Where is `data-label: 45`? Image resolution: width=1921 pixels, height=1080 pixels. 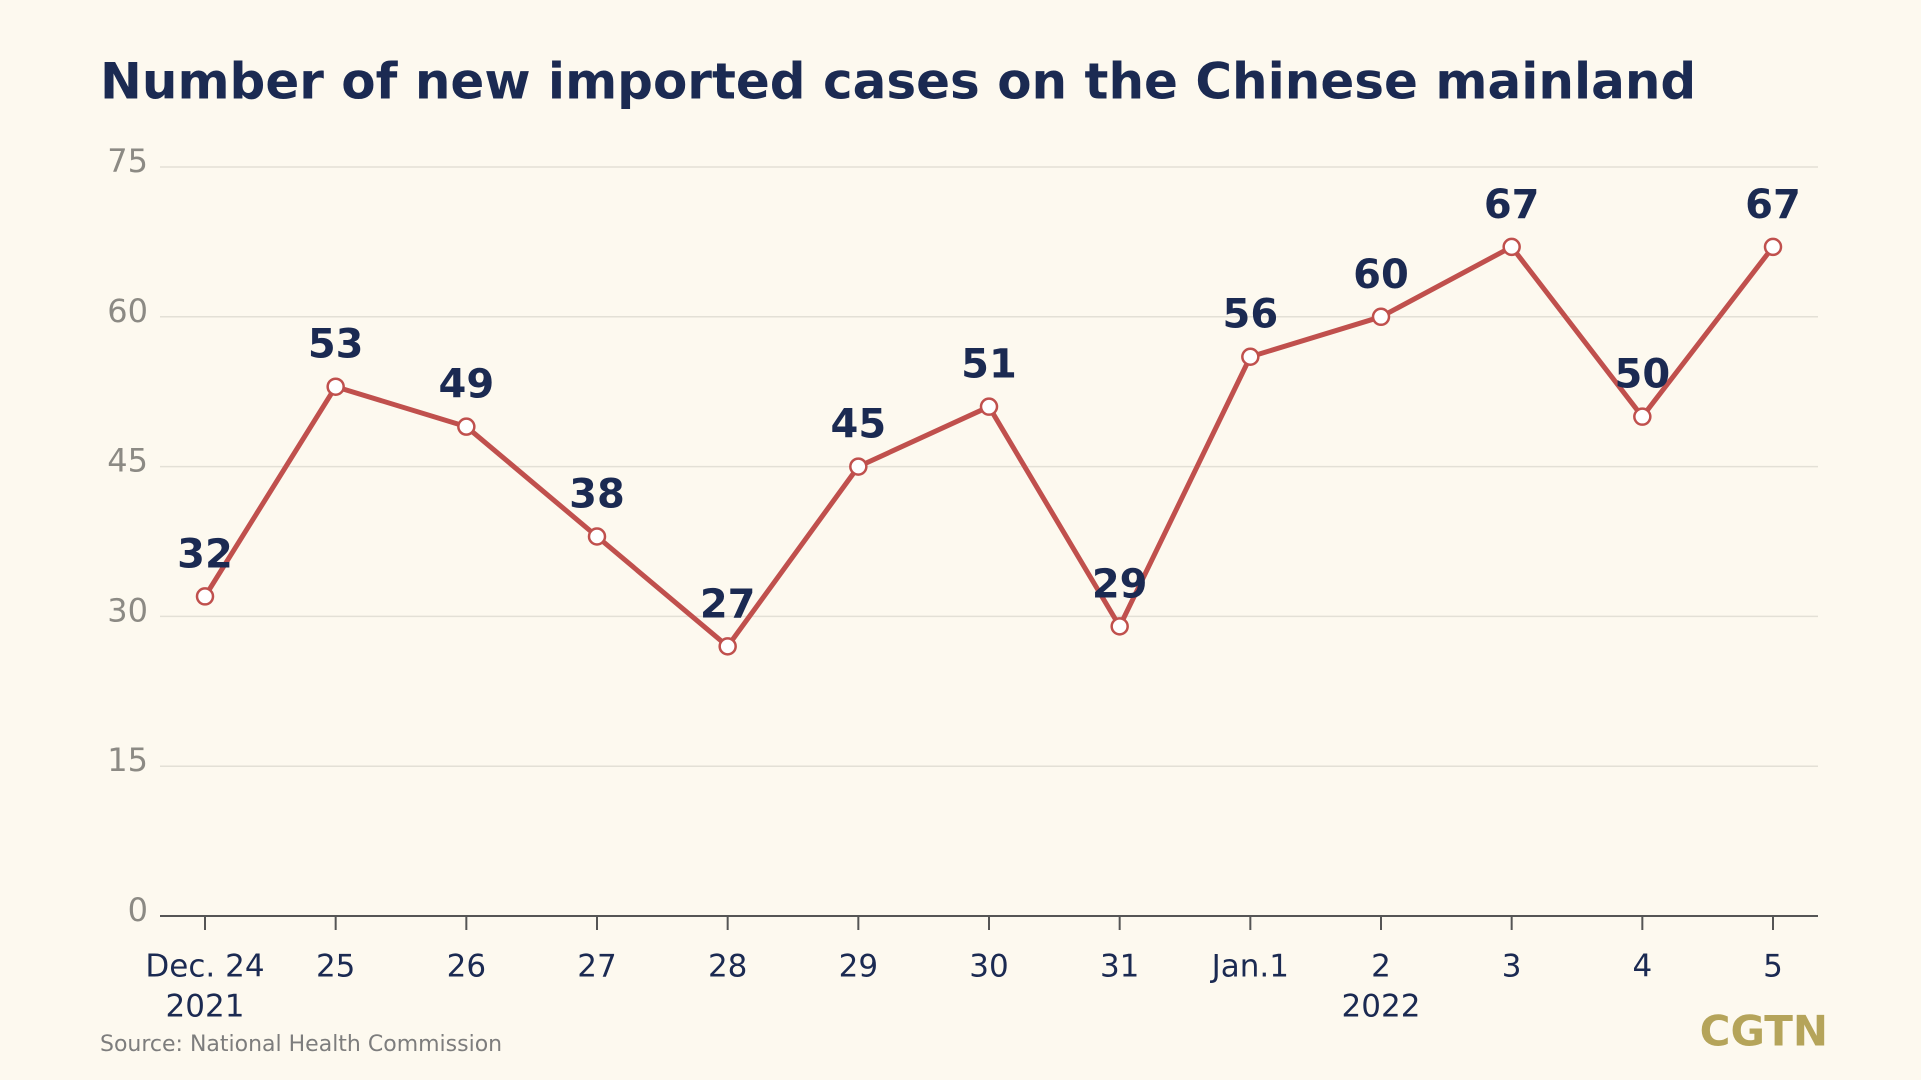
data-label: 45 is located at coordinates (858, 425).